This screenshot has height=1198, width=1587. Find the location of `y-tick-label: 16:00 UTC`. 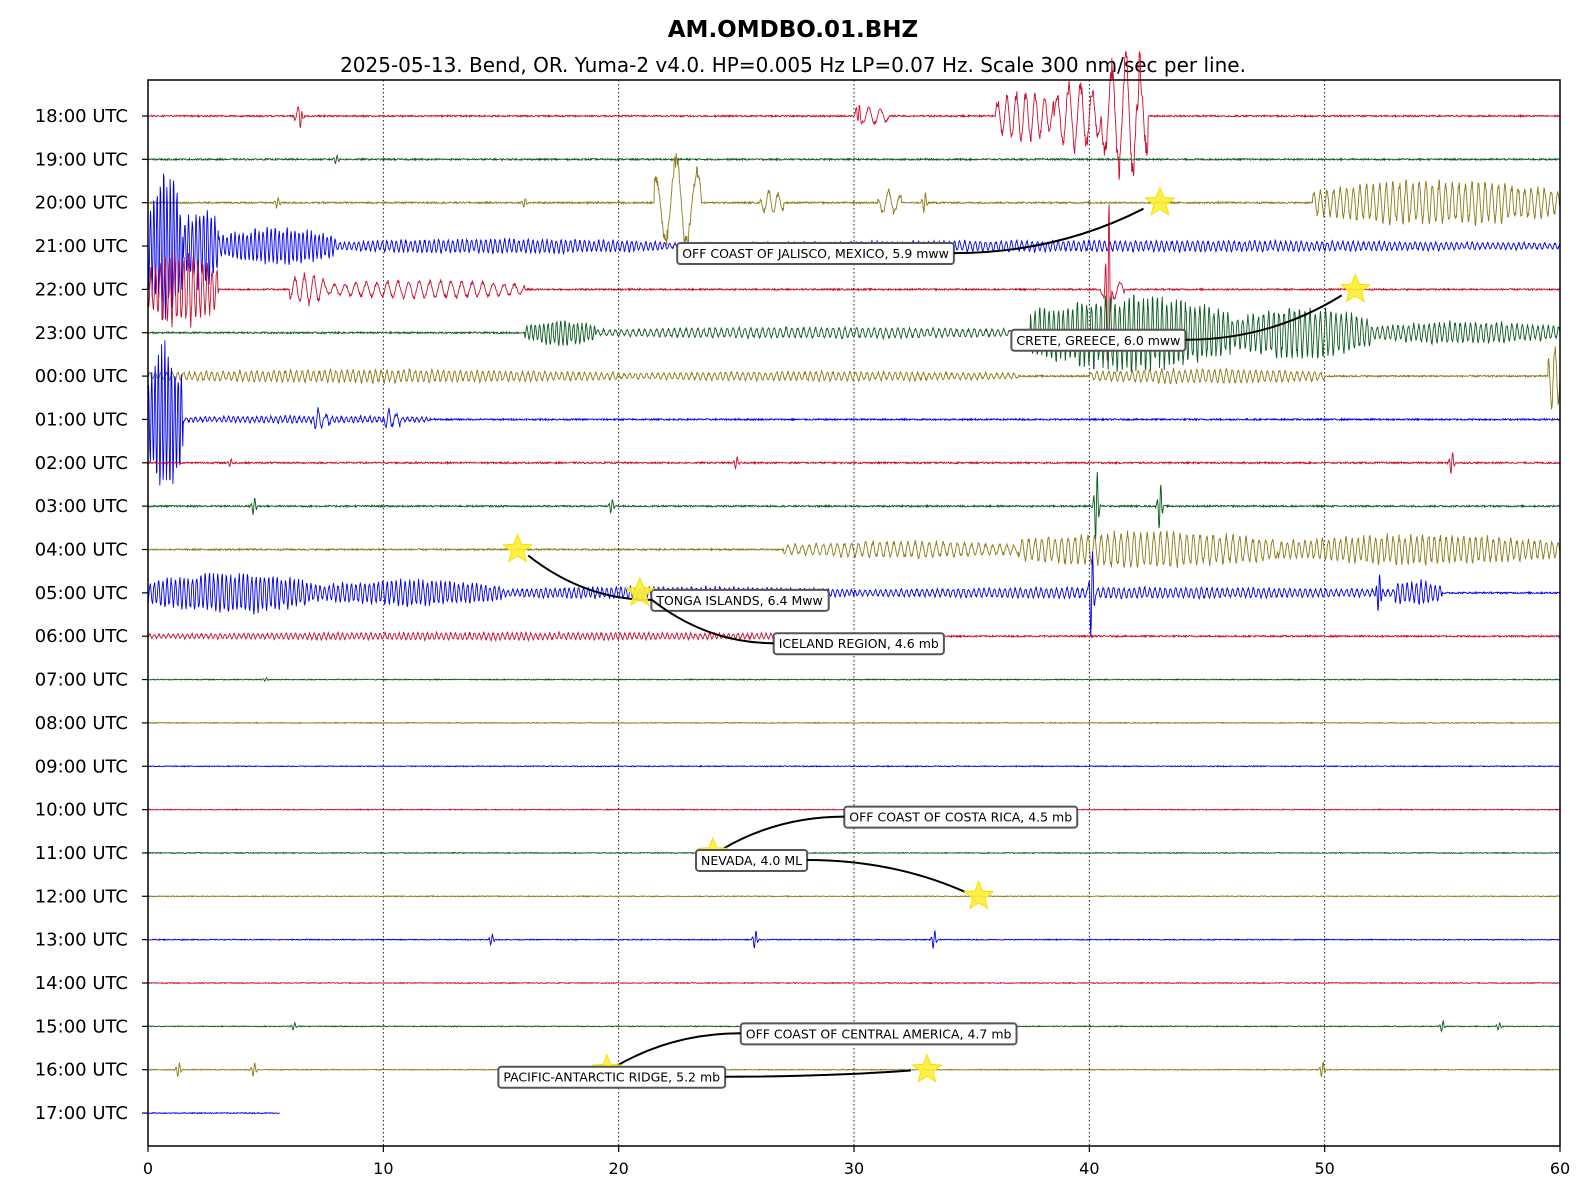

y-tick-label: 16:00 UTC is located at coordinates (81, 1070).